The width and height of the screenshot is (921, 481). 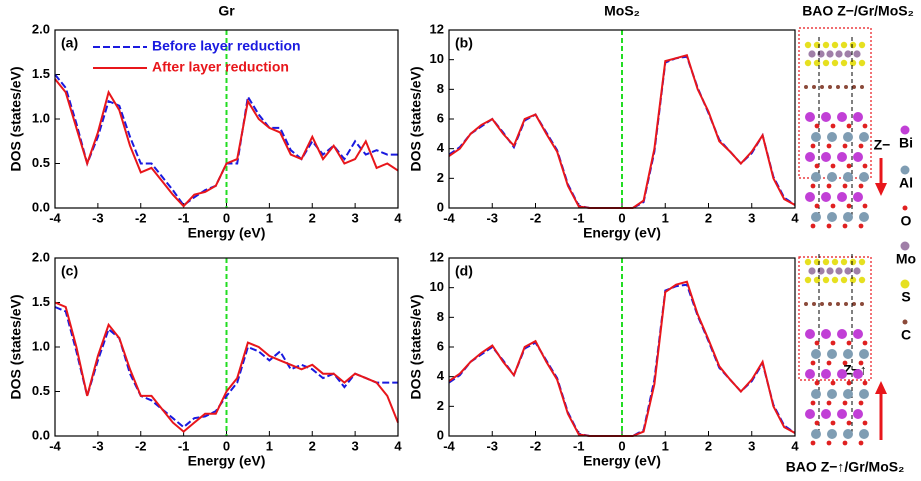 I want to click on atom-label: S, so click(x=905, y=297).